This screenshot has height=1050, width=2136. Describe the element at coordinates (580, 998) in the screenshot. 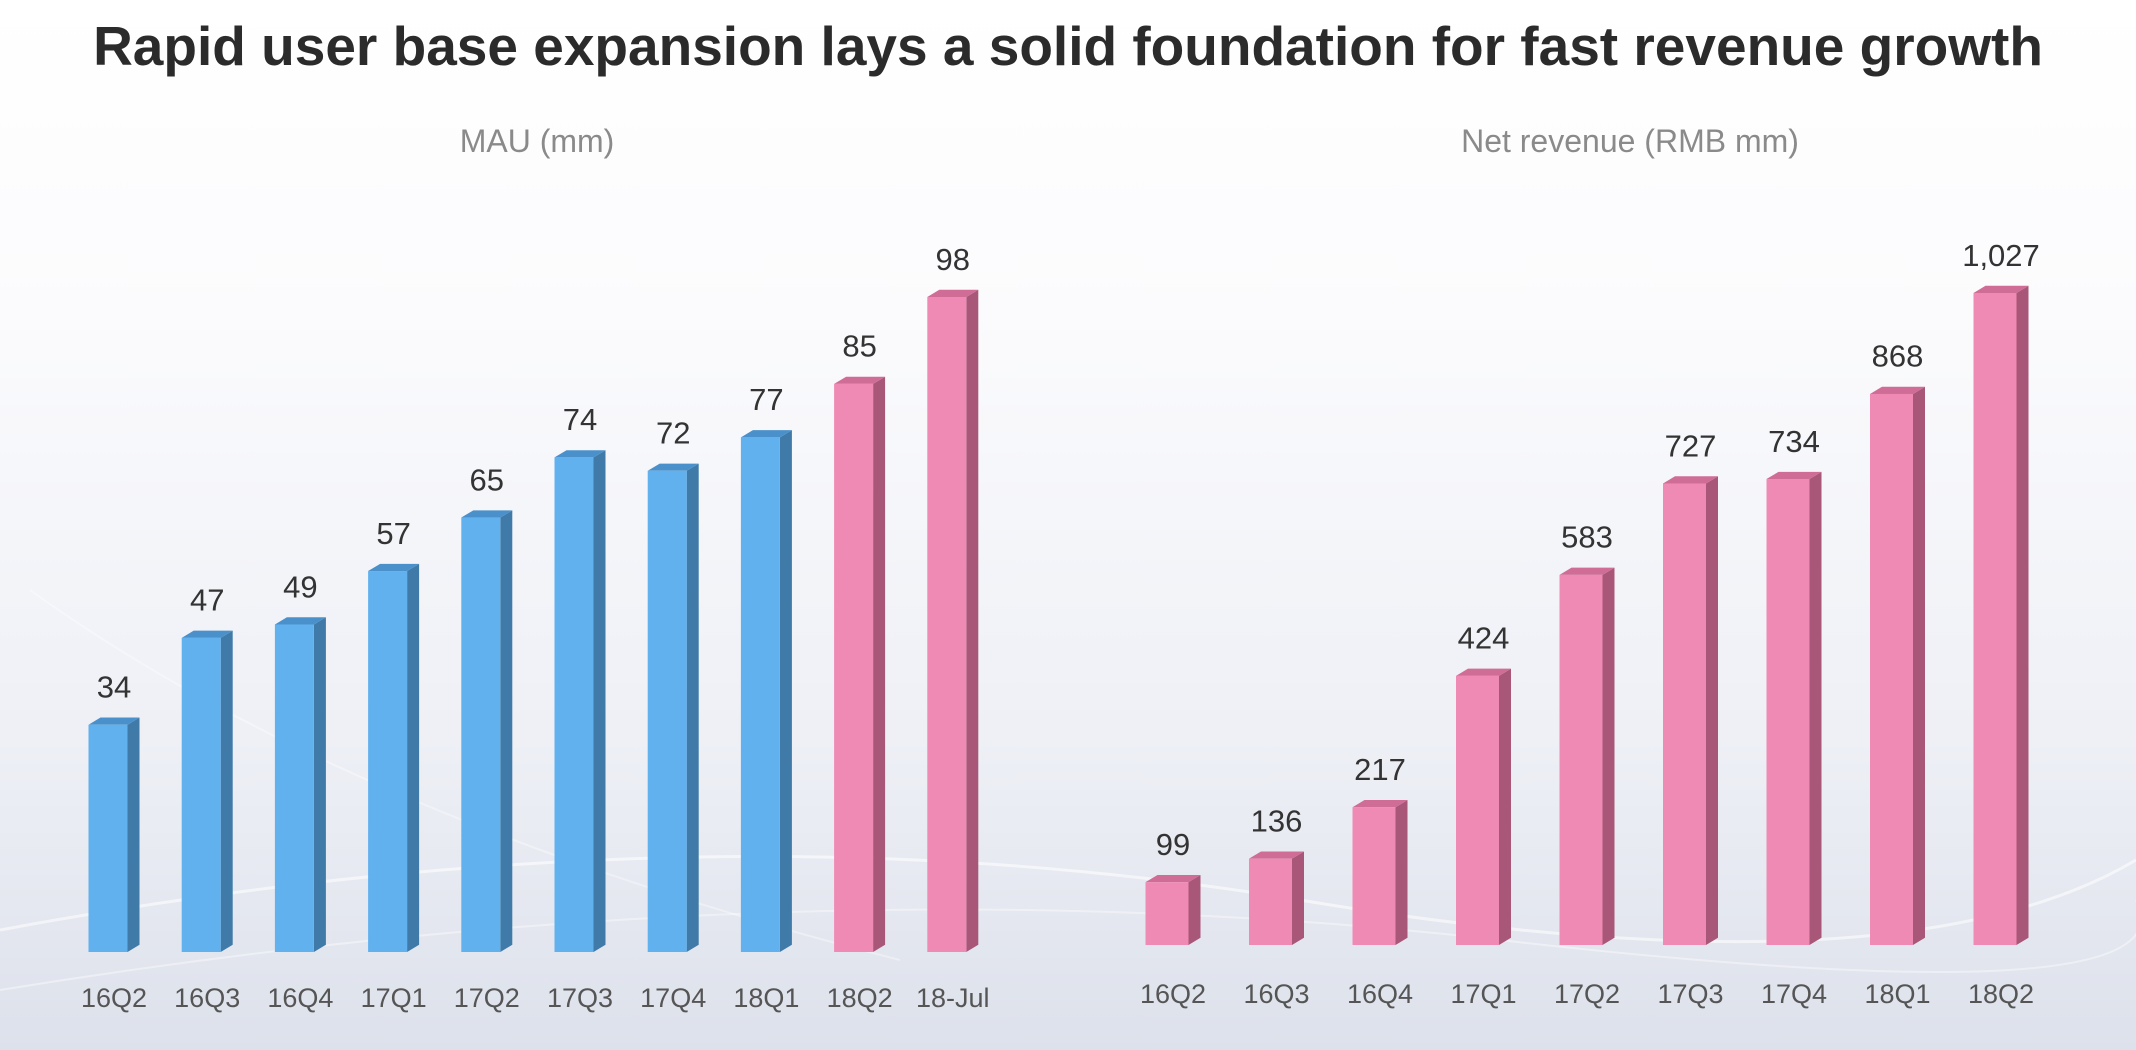

I see `mau-tick-label: 17Q3` at that location.